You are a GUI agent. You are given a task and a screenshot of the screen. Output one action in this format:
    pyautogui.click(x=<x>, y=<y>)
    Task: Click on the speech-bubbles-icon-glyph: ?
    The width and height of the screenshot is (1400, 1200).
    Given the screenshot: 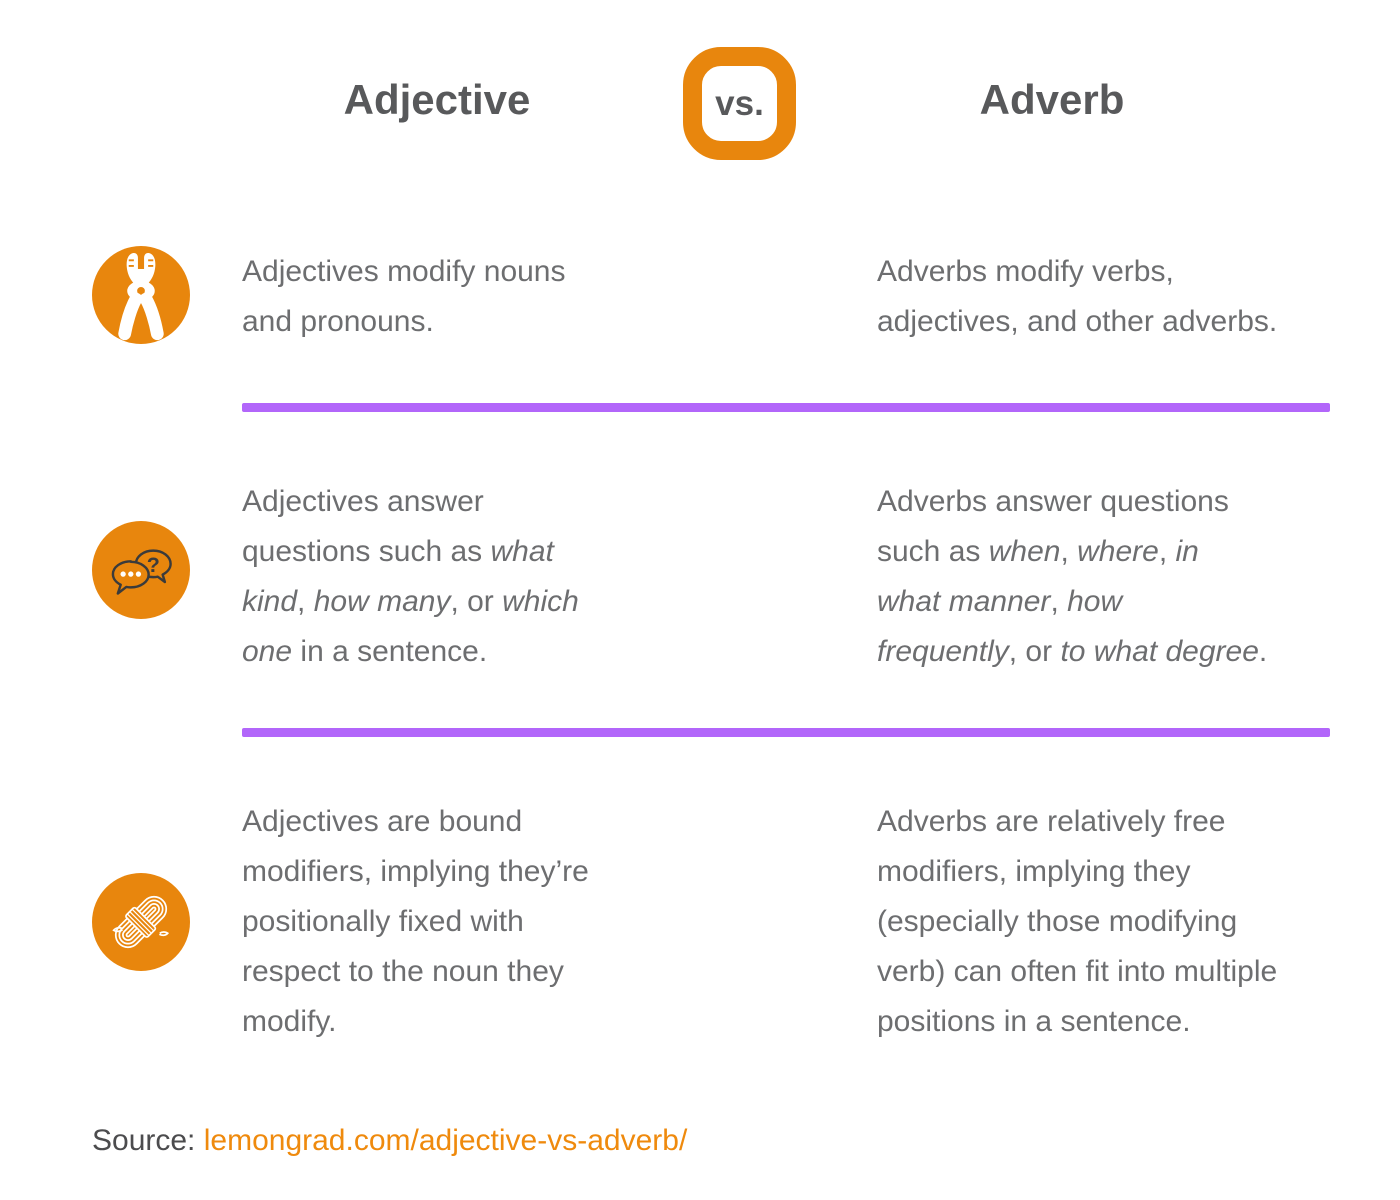 What is the action you would take?
    pyautogui.click(x=141, y=572)
    